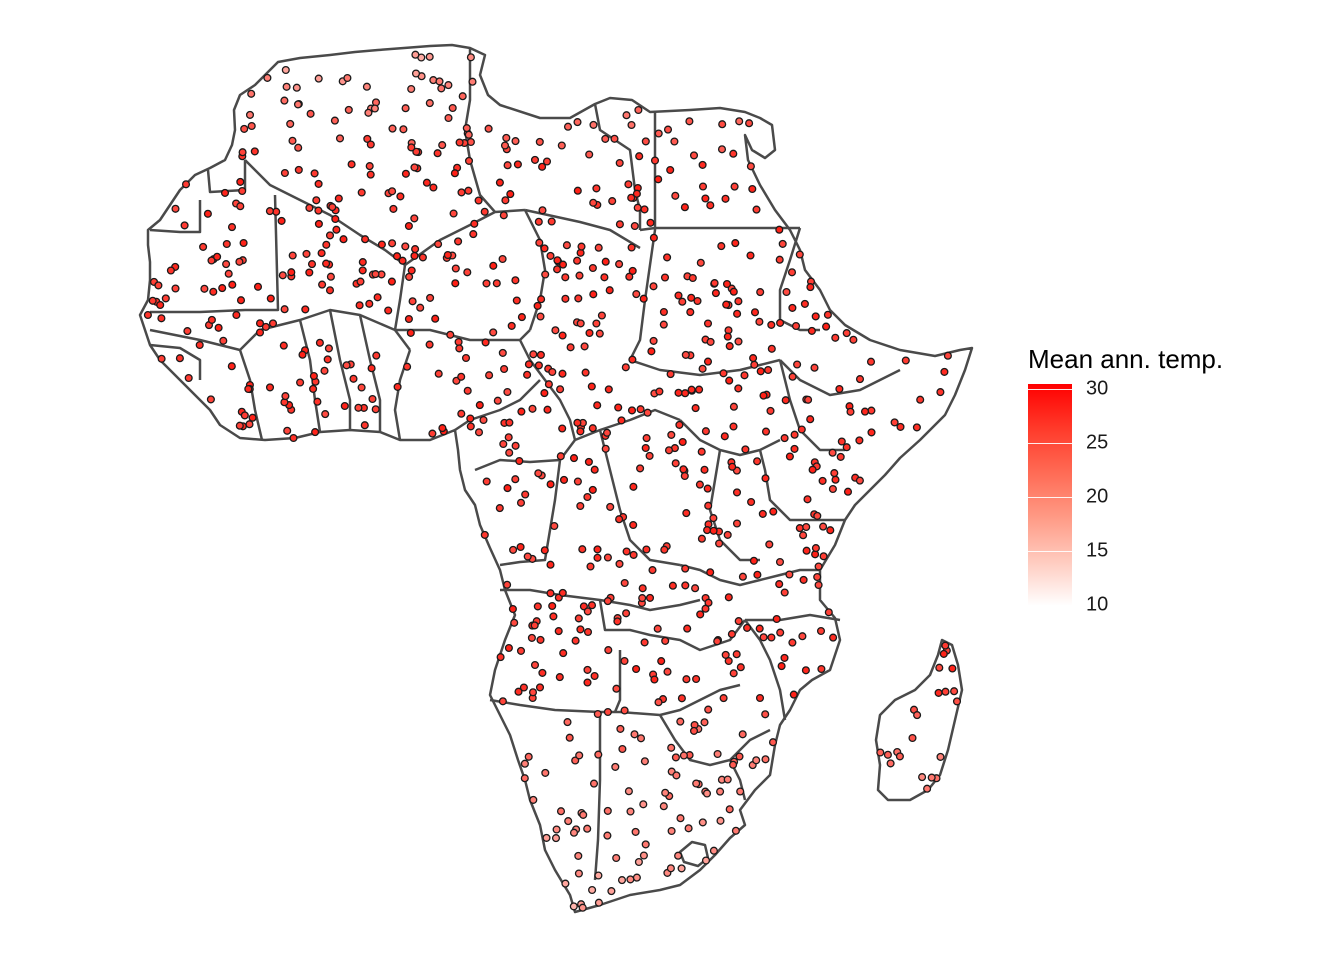 This screenshot has width=1344, height=960. Describe the element at coordinates (1097, 550) in the screenshot. I see `legend-tick-label: 15` at that location.